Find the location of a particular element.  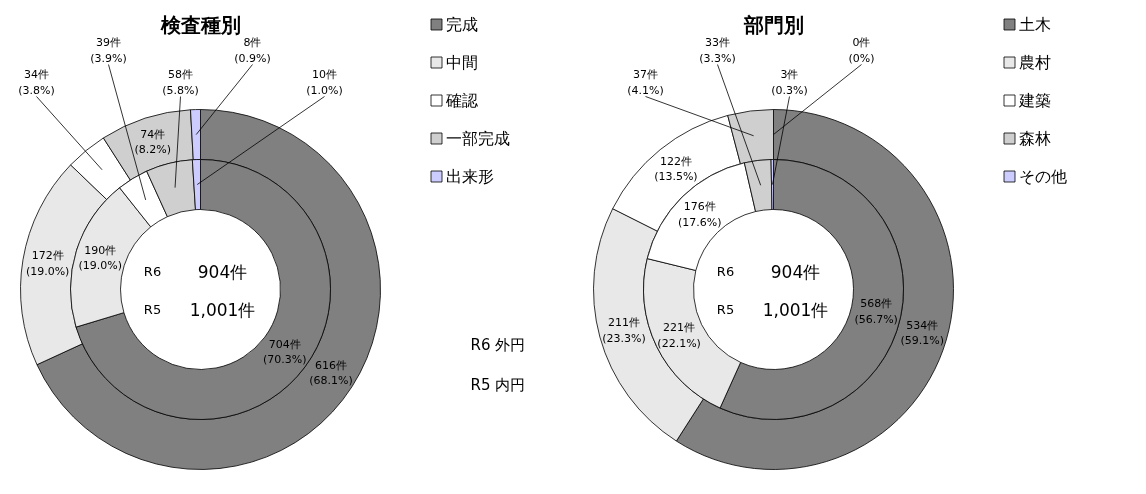

legend-label: 出来形 is located at coordinates (469, 176).